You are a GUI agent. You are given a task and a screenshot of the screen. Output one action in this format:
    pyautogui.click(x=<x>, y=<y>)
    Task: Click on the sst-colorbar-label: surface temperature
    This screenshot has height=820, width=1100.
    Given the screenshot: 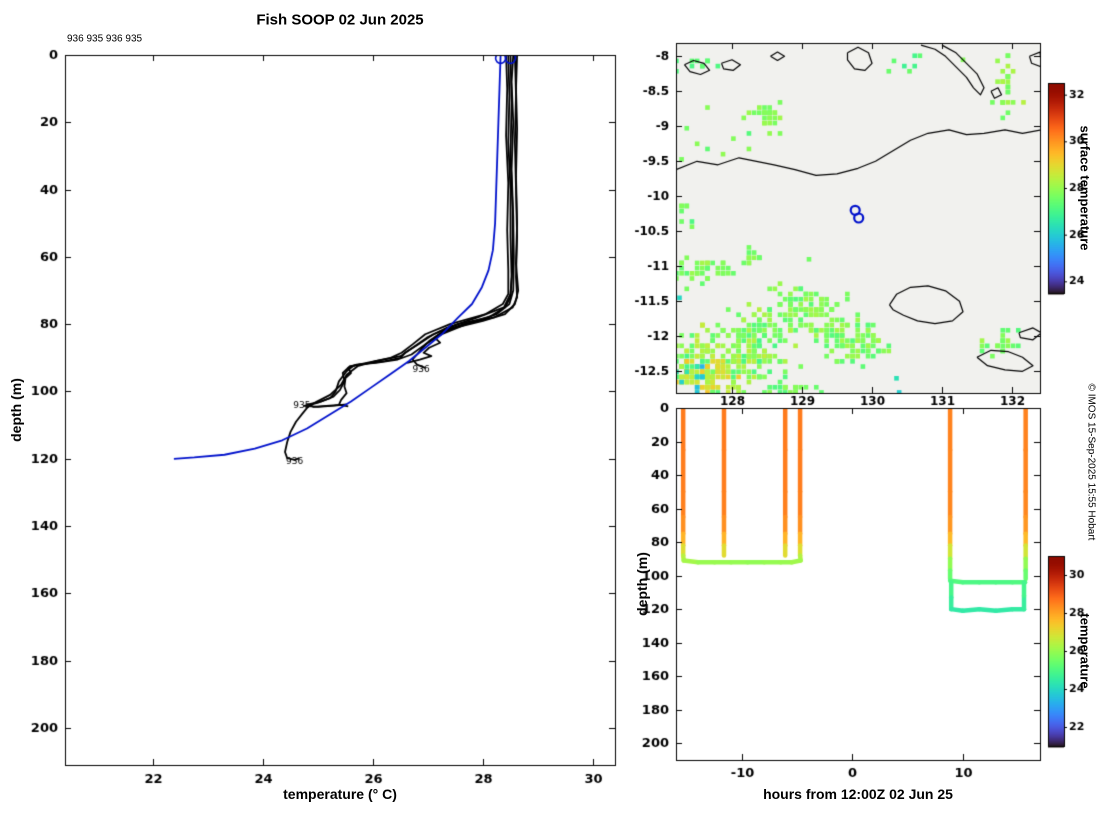 What is the action you would take?
    pyautogui.click(x=1085, y=188)
    